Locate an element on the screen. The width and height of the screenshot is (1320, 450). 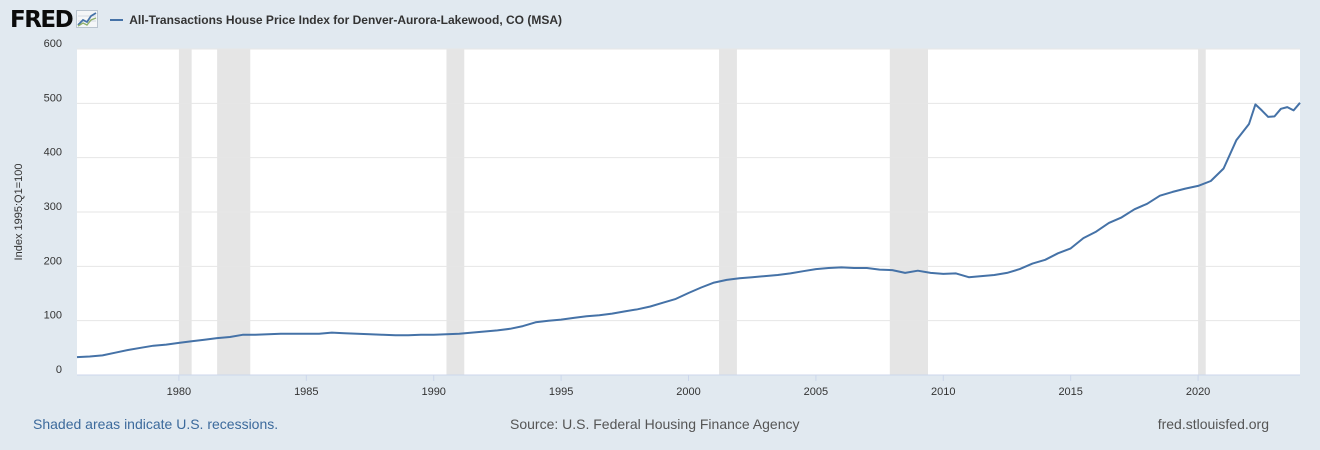
x-tick-label-2010: 2010 is located at coordinates (943, 392).